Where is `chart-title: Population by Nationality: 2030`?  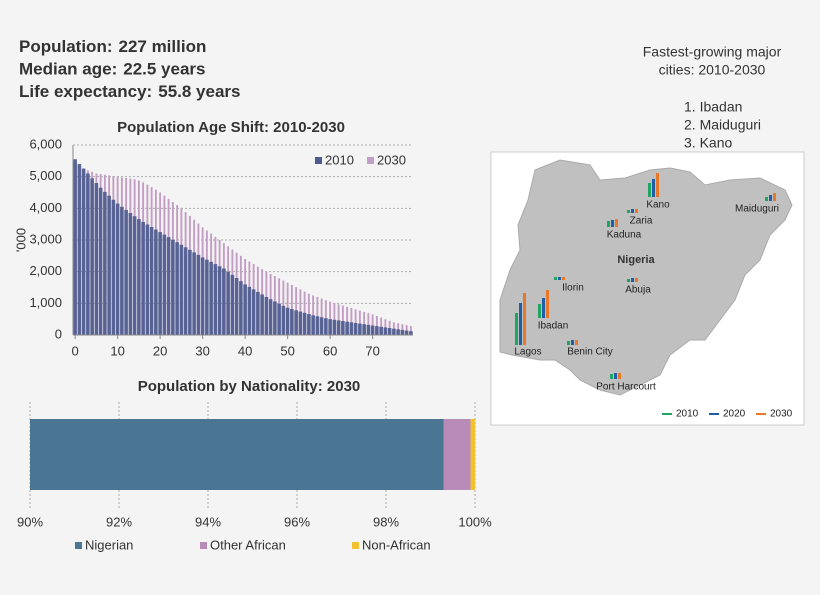
chart-title: Population by Nationality: 2030 is located at coordinates (249, 386).